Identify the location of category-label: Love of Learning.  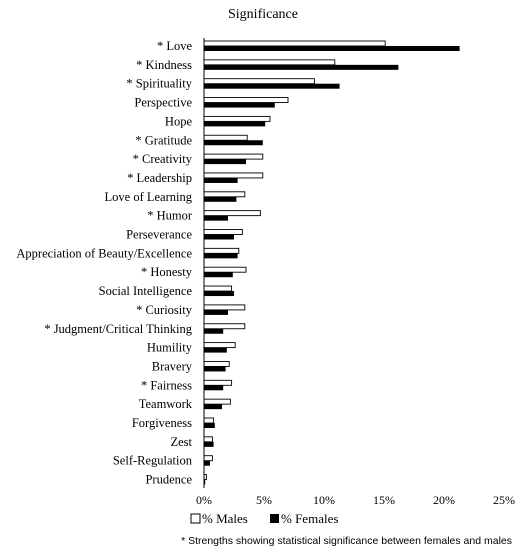
(149, 197).